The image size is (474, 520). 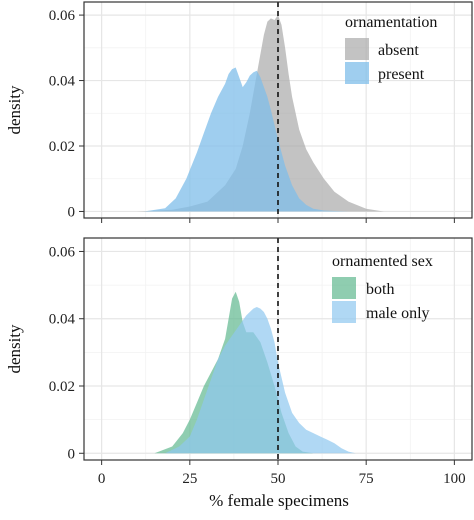 I want to click on legend-title: ornamented sex, so click(x=382, y=261).